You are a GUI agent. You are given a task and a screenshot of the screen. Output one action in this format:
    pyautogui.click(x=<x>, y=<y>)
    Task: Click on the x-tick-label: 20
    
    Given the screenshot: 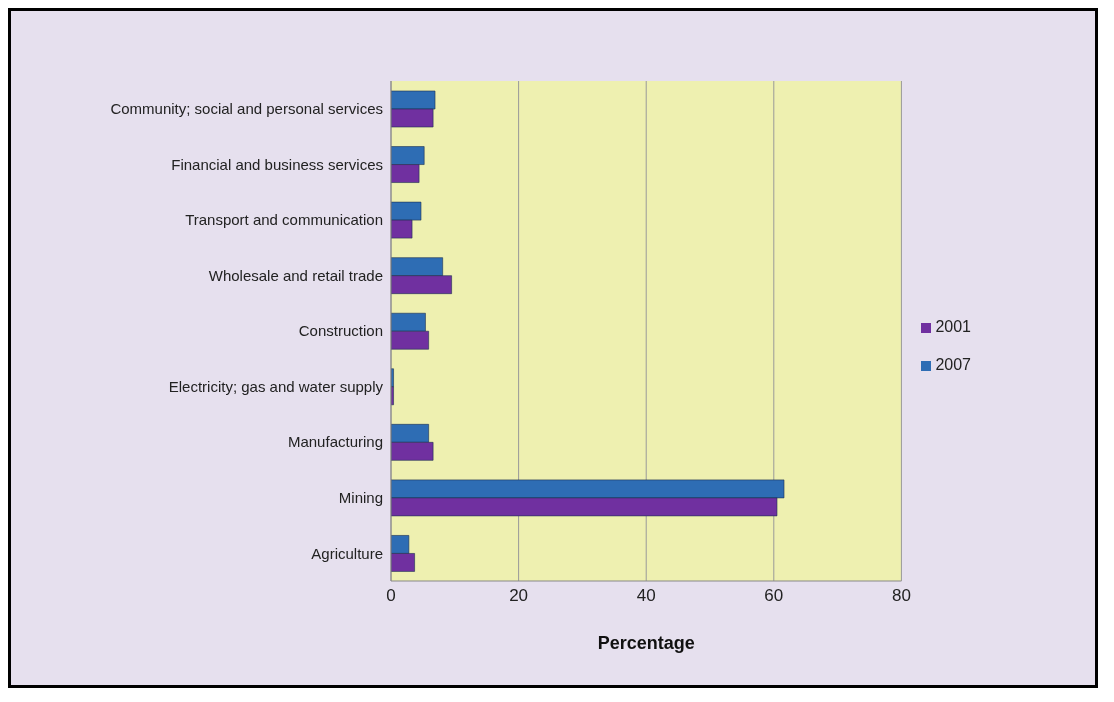 What is the action you would take?
    pyautogui.click(x=519, y=596)
    